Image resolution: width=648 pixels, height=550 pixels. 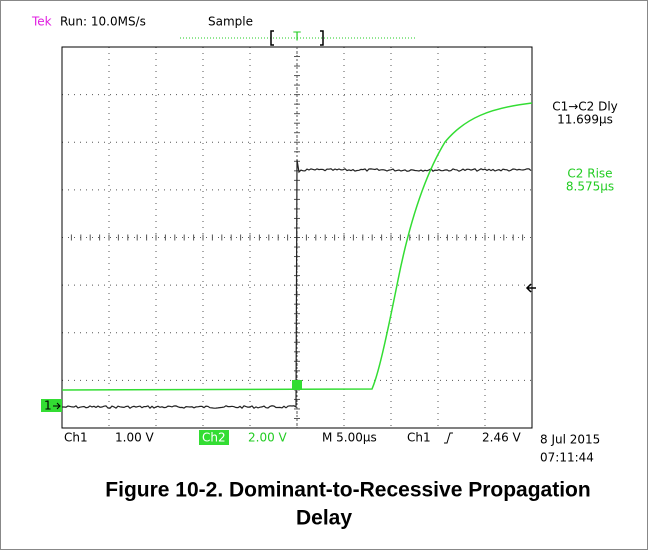 What do you see at coordinates (76, 438) in the screenshot?
I see `ch1-label: Ch1` at bounding box center [76, 438].